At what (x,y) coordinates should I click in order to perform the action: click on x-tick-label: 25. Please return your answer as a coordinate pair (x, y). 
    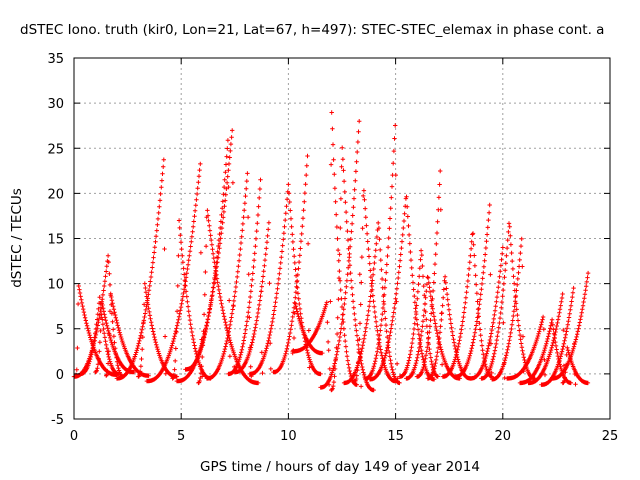
    Looking at the image, I should click on (610, 436).